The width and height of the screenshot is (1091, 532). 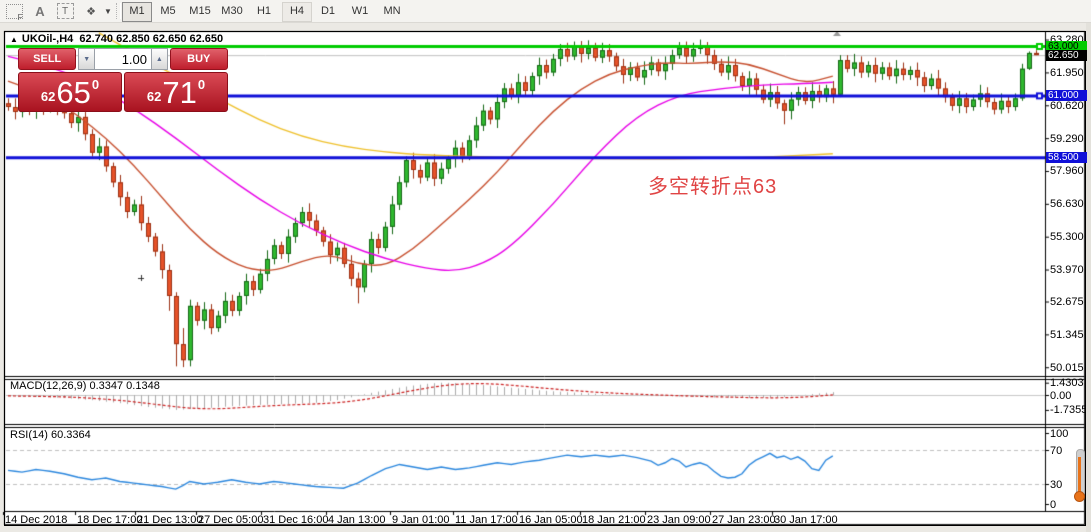 What do you see at coordinates (1067, 302) in the screenshot?
I see `price-axis-tick: 52.675` at bounding box center [1067, 302].